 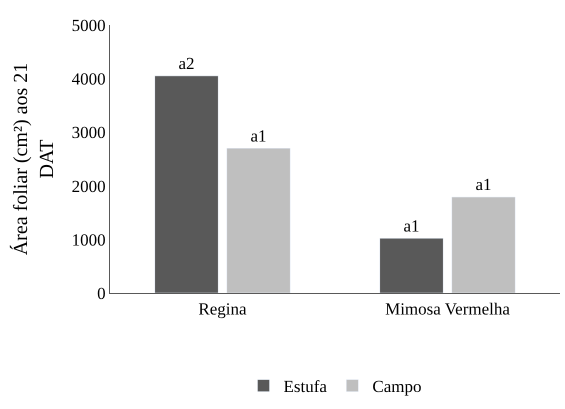 What do you see at coordinates (223, 308) in the screenshot?
I see `x-tick-label: Regina` at bounding box center [223, 308].